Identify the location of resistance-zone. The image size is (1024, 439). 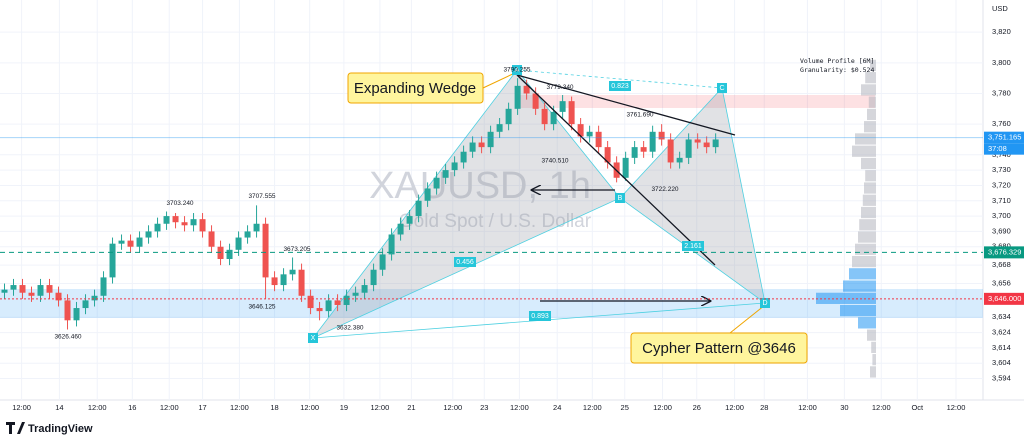
(696, 101).